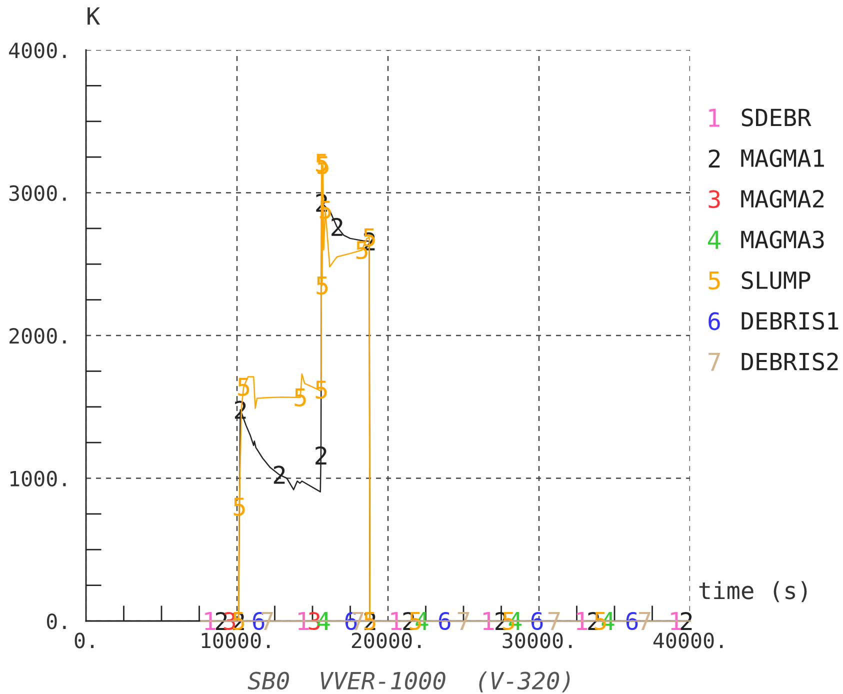 Image resolution: width=843 pixels, height=694 pixels. What do you see at coordinates (84, 640) in the screenshot?
I see `x-tick-label: 0.` at bounding box center [84, 640].